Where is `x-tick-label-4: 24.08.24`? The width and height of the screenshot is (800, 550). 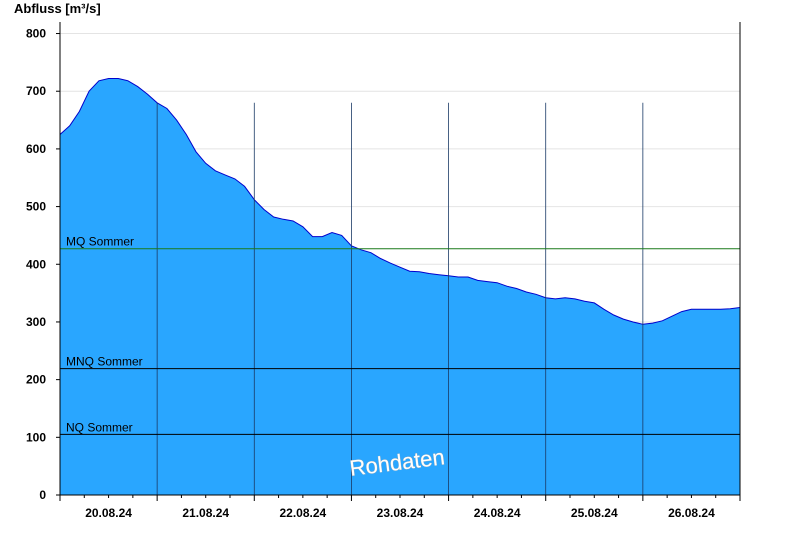 x-tick-label-4: 24.08.24 is located at coordinates (497, 513).